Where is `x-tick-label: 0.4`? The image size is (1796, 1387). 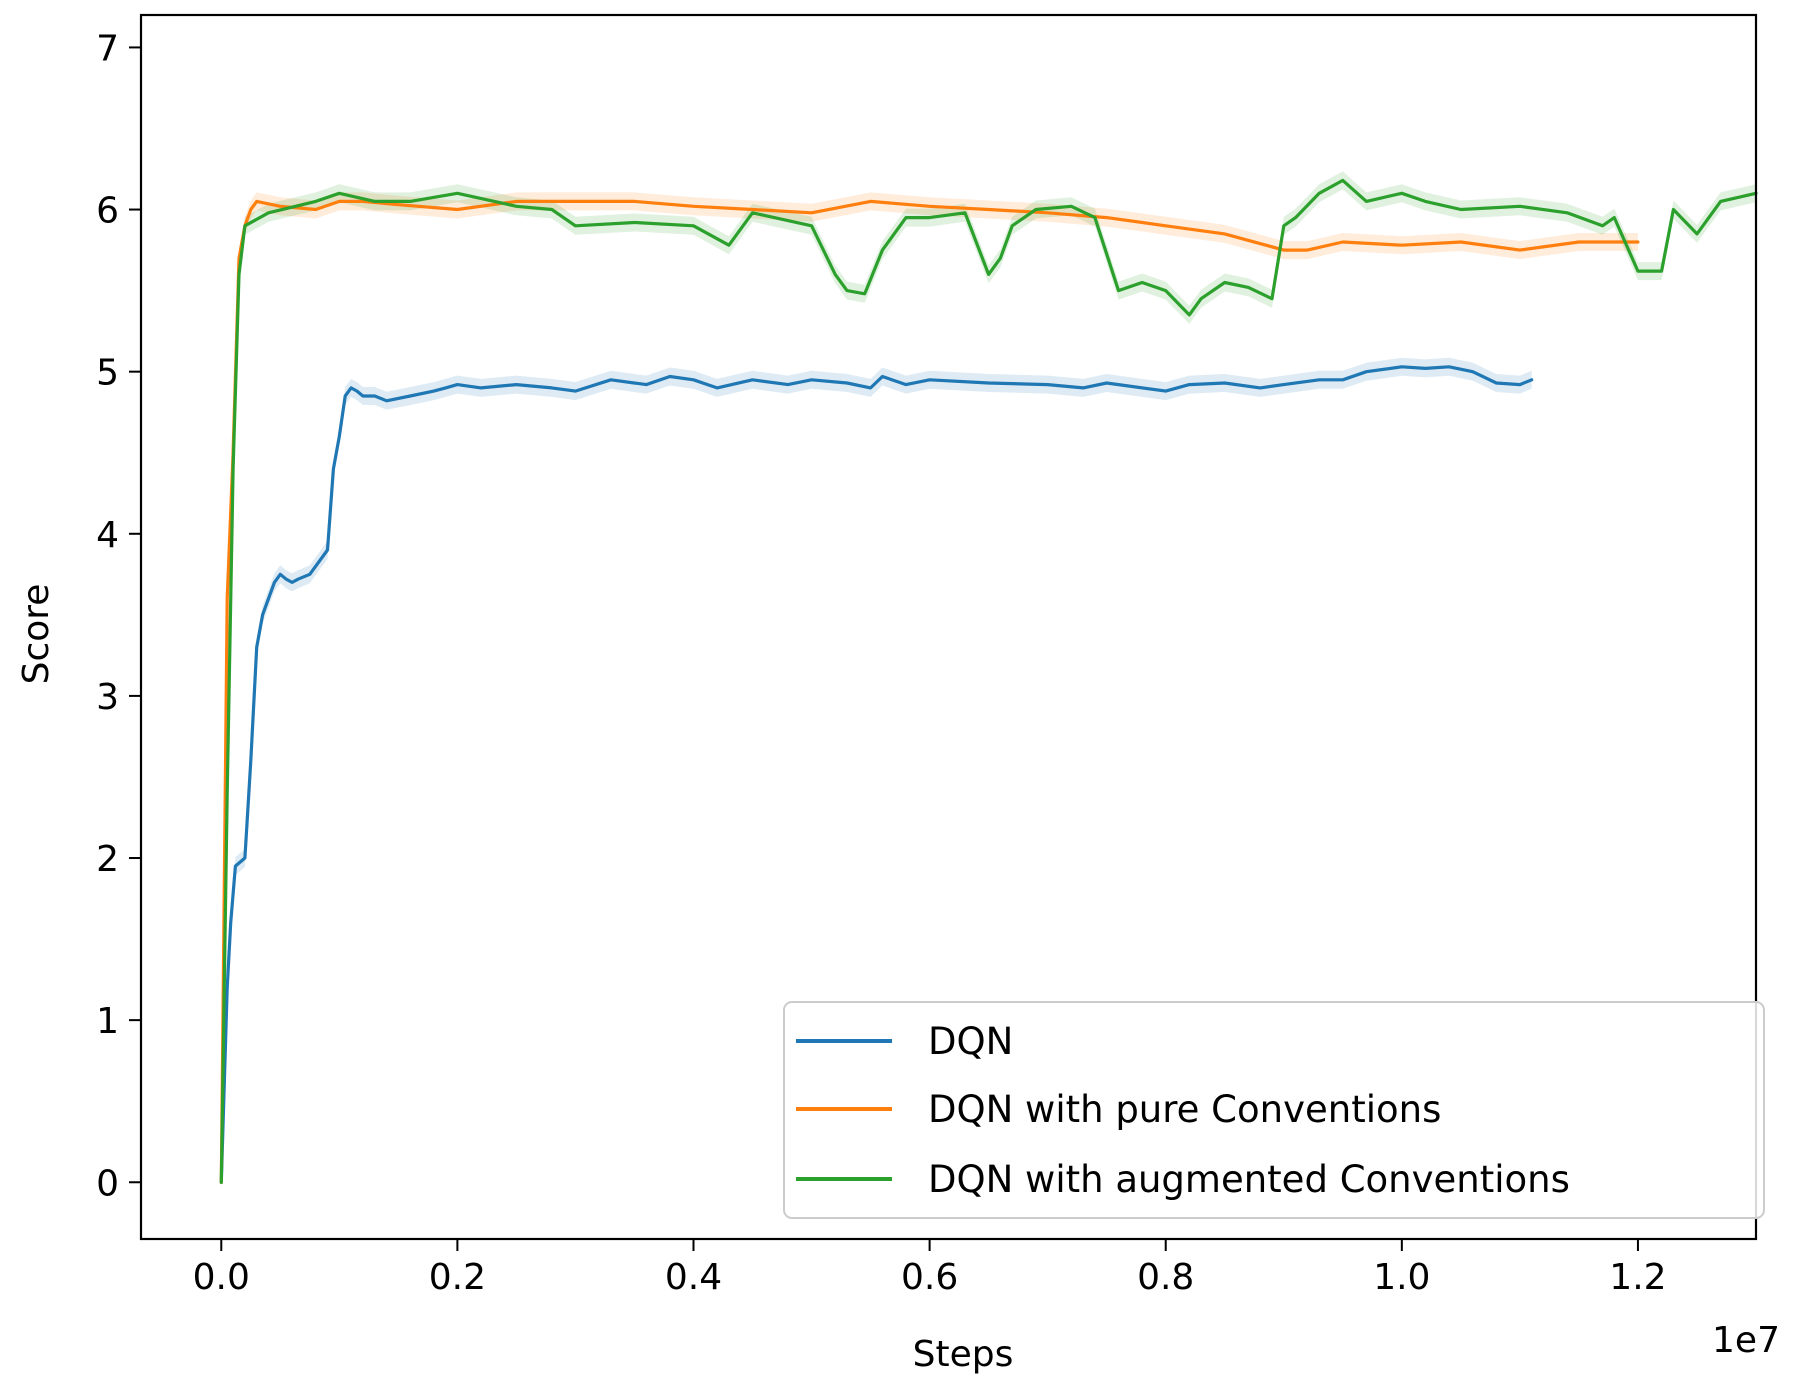 x-tick-label: 0.4 is located at coordinates (693, 1277).